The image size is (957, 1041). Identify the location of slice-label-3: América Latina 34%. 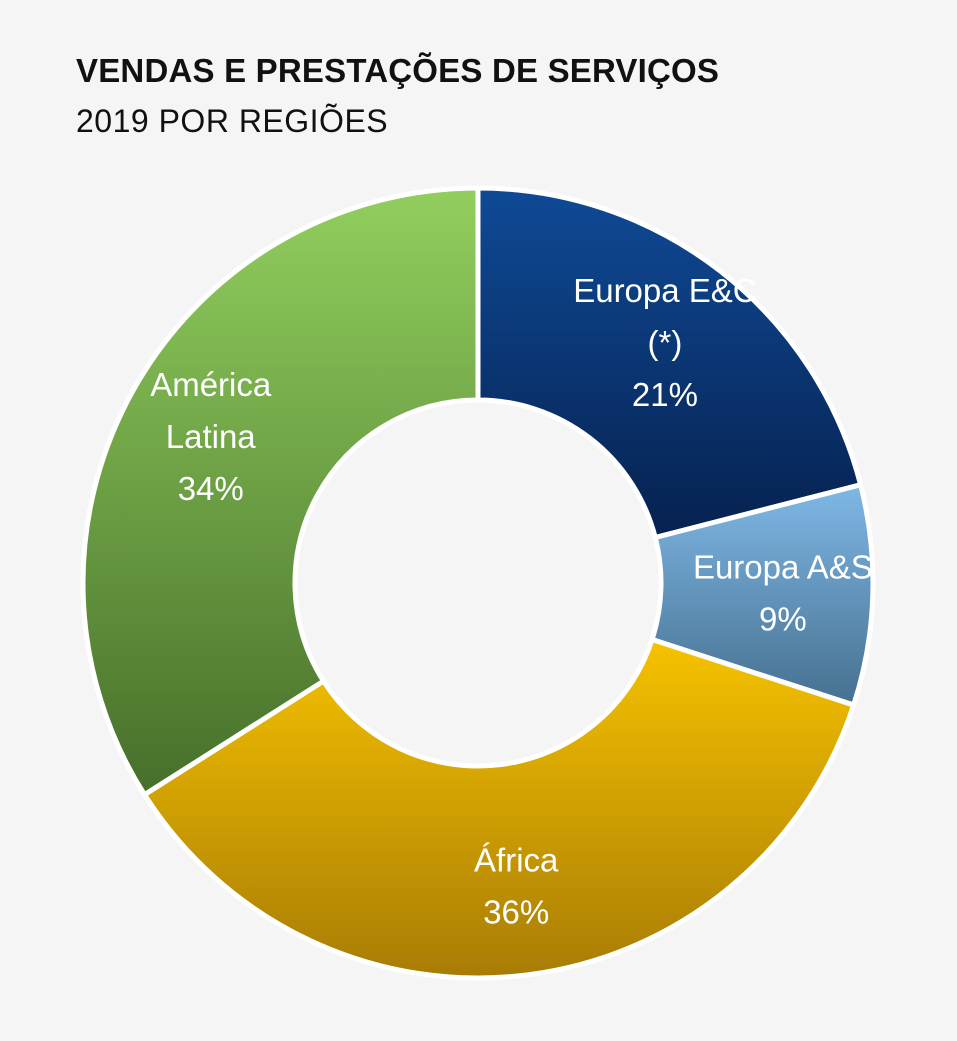
(211, 436).